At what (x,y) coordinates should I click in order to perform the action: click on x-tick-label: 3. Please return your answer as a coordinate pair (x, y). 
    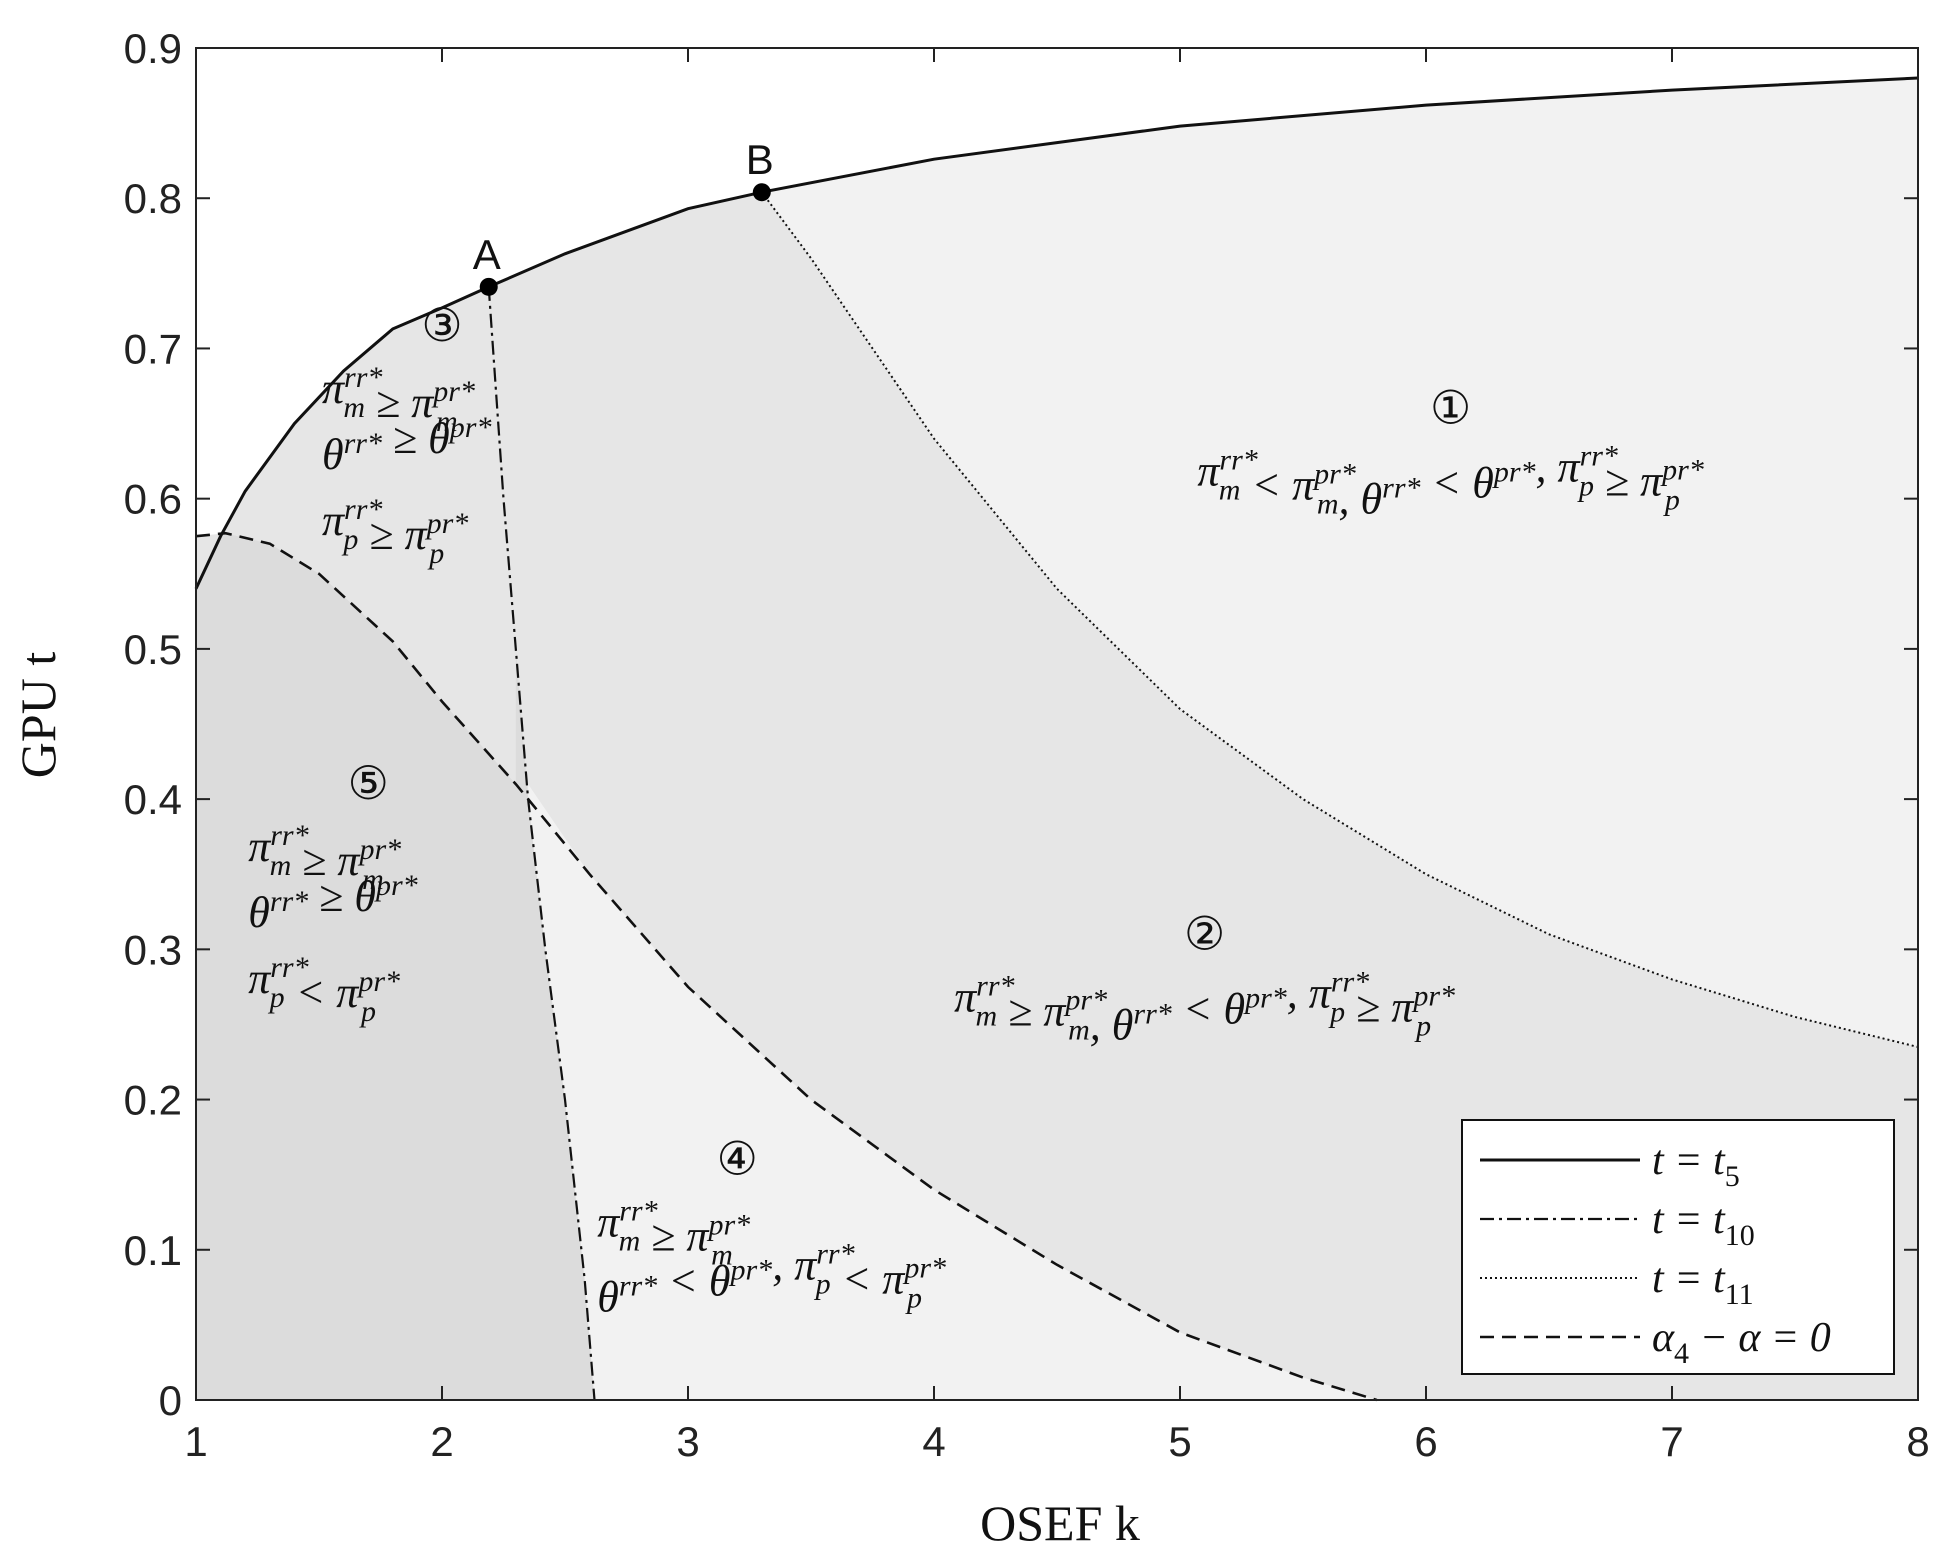
    Looking at the image, I should click on (687, 1441).